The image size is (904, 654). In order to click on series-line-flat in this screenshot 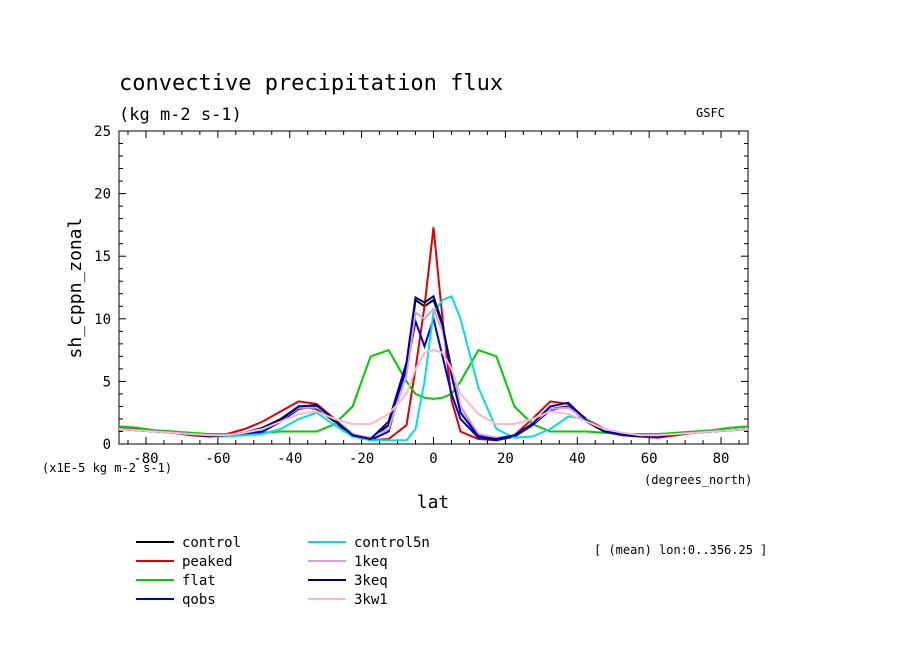, I will do `click(433, 391)`.